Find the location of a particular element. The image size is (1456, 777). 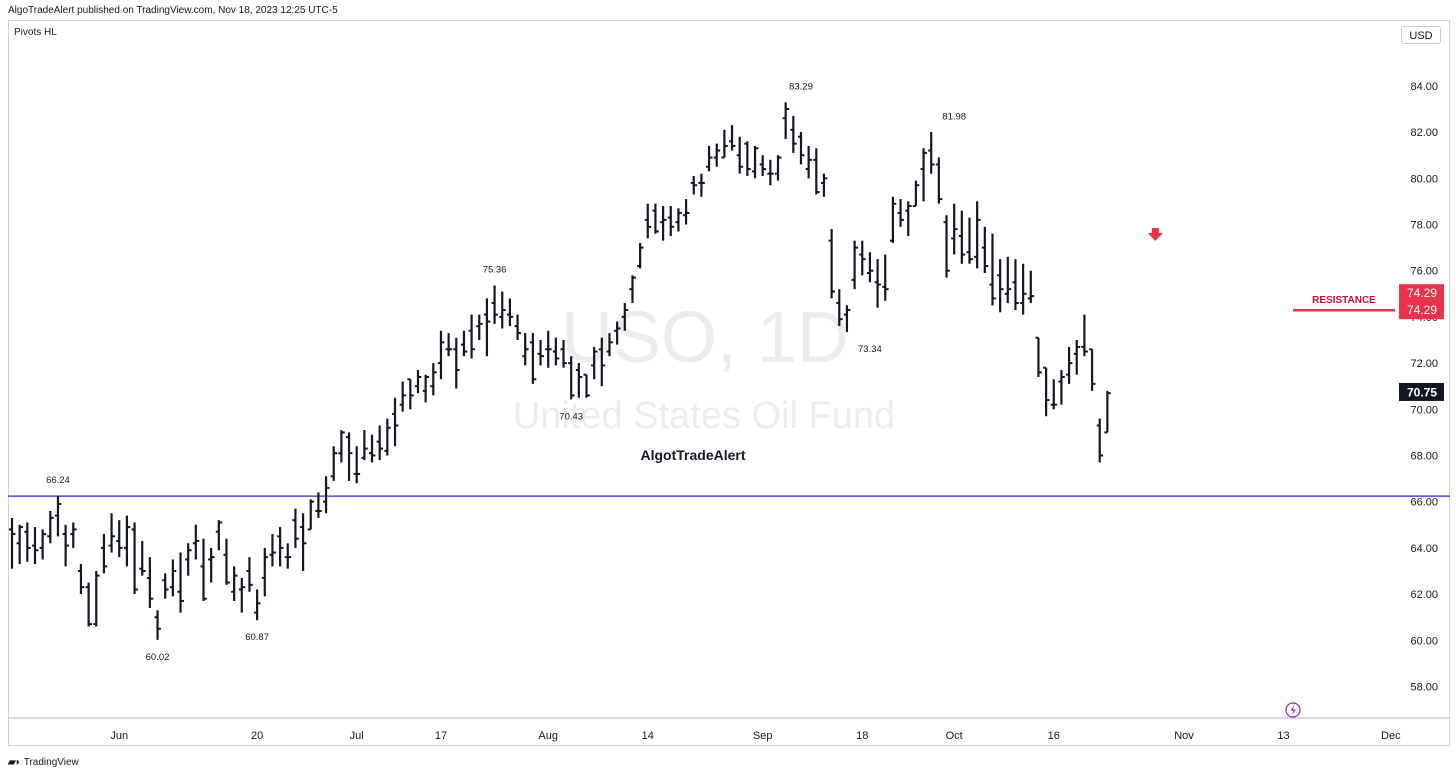

indicator-label: Pivots HL is located at coordinates (35, 32).